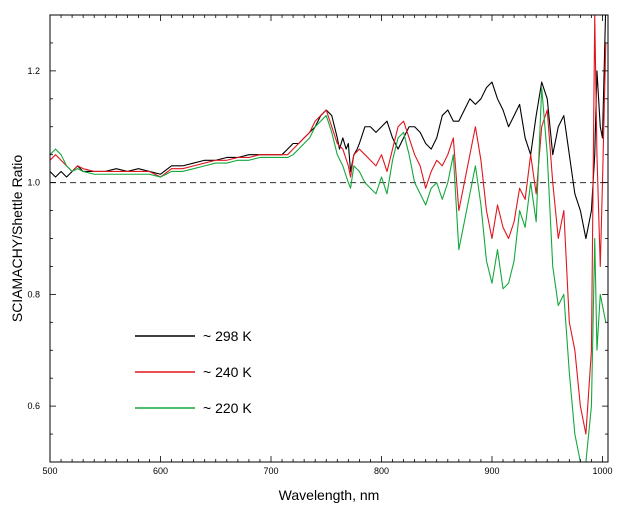 This screenshot has height=506, width=628. What do you see at coordinates (17, 238) in the screenshot?
I see `y-axis-title: SCIAMACHY/Shettle Ratio` at bounding box center [17, 238].